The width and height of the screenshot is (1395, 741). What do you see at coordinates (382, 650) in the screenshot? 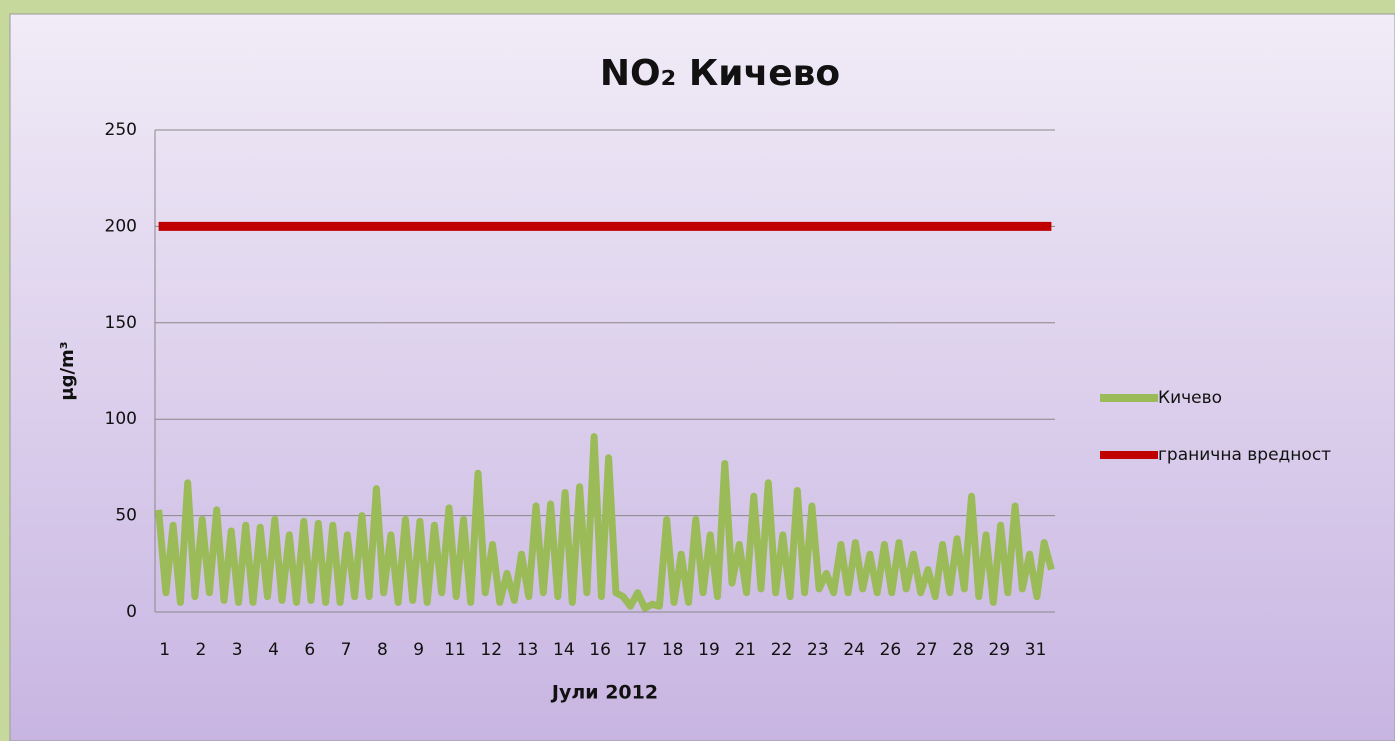
I see `x-tick-label: 8` at bounding box center [382, 650].